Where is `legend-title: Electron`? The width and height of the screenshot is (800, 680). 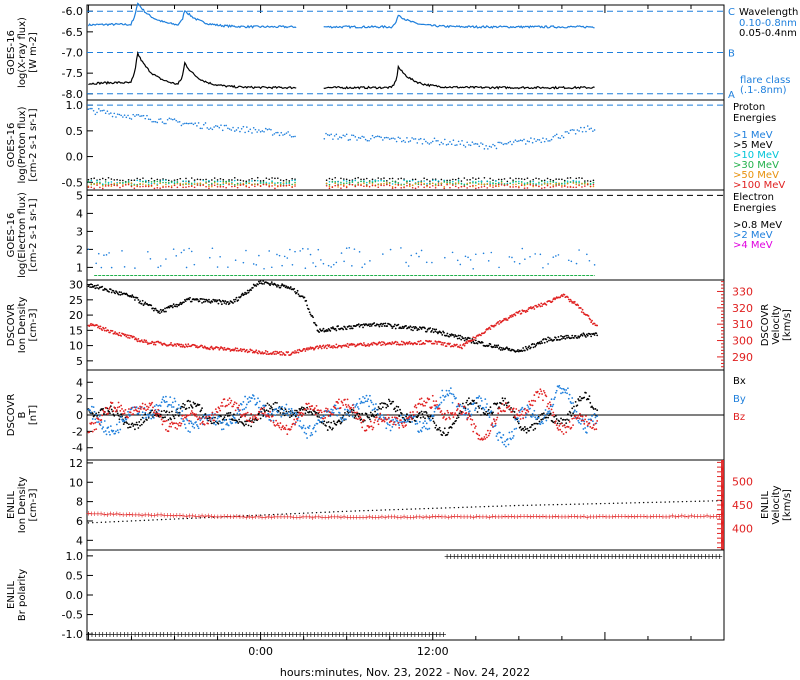 legend-title: Electron is located at coordinates (753, 197).